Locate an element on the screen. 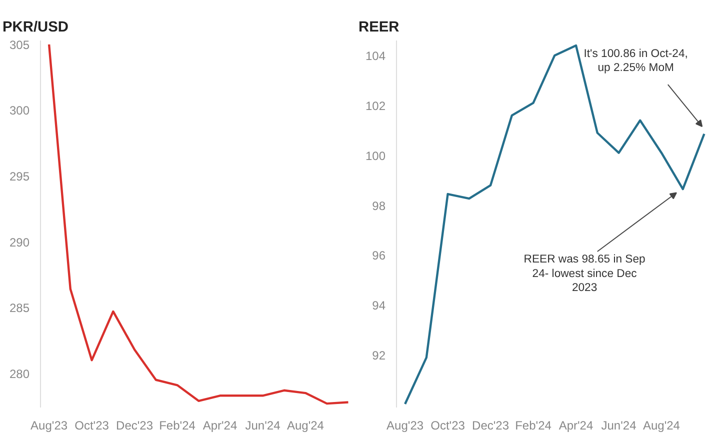 The height and width of the screenshot is (437, 712). y-tick-label: 305 is located at coordinates (19, 45).